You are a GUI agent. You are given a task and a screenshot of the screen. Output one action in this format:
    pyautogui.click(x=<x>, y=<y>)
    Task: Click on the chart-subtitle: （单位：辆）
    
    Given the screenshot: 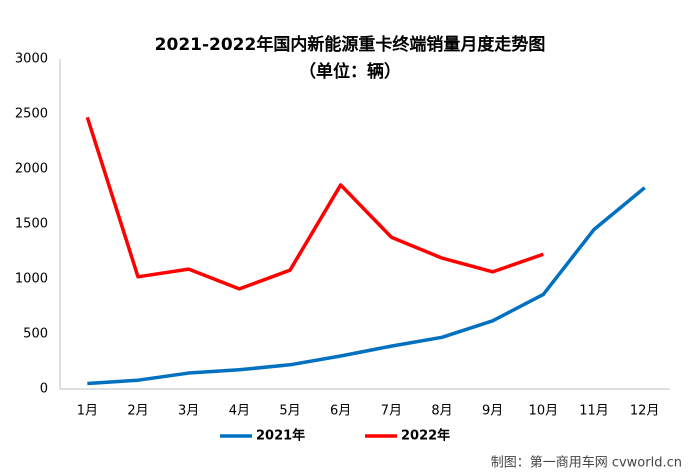 What is the action you would take?
    pyautogui.click(x=350, y=71)
    